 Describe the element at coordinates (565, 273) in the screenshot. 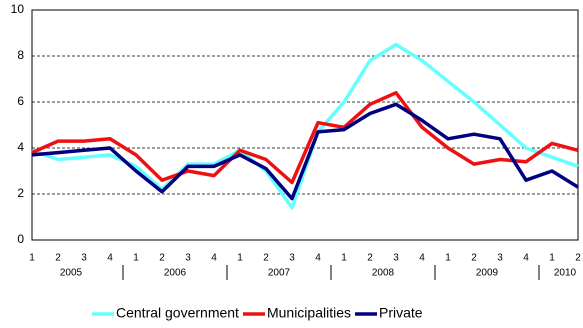

I see `year-label: 2010` at that location.